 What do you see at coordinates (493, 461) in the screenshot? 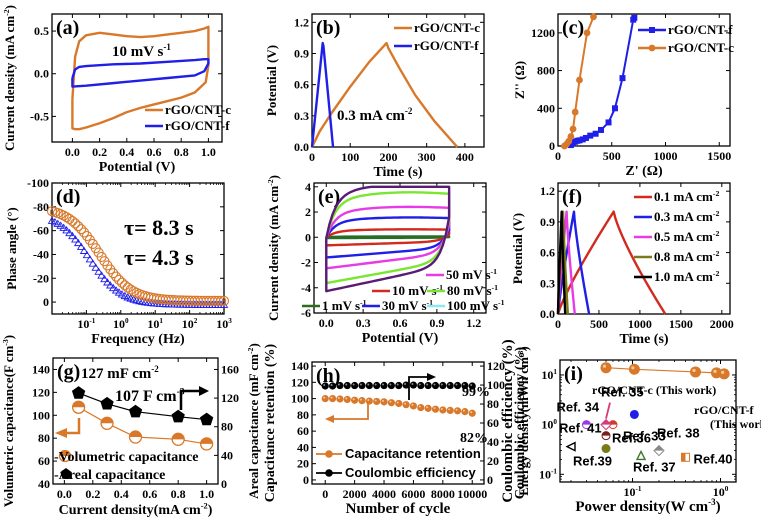
I see `y2-tick-label: 20` at bounding box center [493, 461].